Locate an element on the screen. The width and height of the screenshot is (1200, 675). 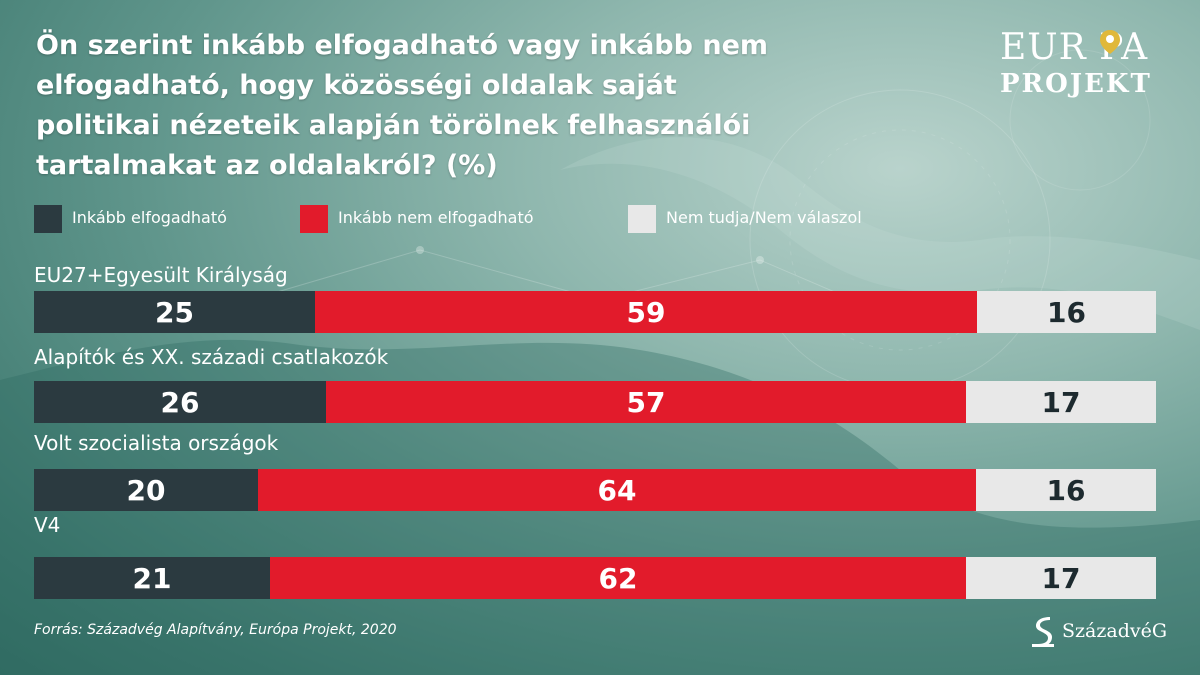
bar-row: 25 59 16 is located at coordinates (595, 312).